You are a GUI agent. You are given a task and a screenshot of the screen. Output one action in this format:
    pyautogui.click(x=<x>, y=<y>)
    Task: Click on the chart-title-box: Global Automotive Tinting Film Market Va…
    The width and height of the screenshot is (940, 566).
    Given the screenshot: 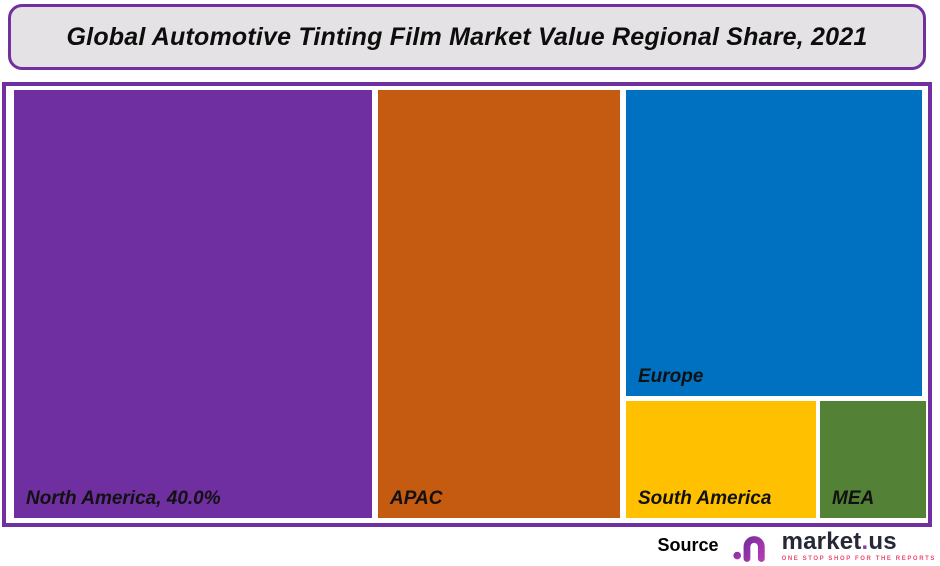 What is the action you would take?
    pyautogui.click(x=467, y=37)
    